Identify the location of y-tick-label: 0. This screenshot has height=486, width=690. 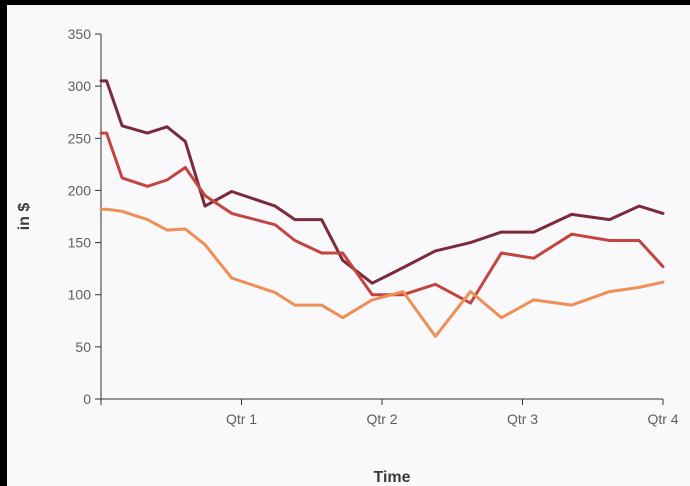
(87, 399).